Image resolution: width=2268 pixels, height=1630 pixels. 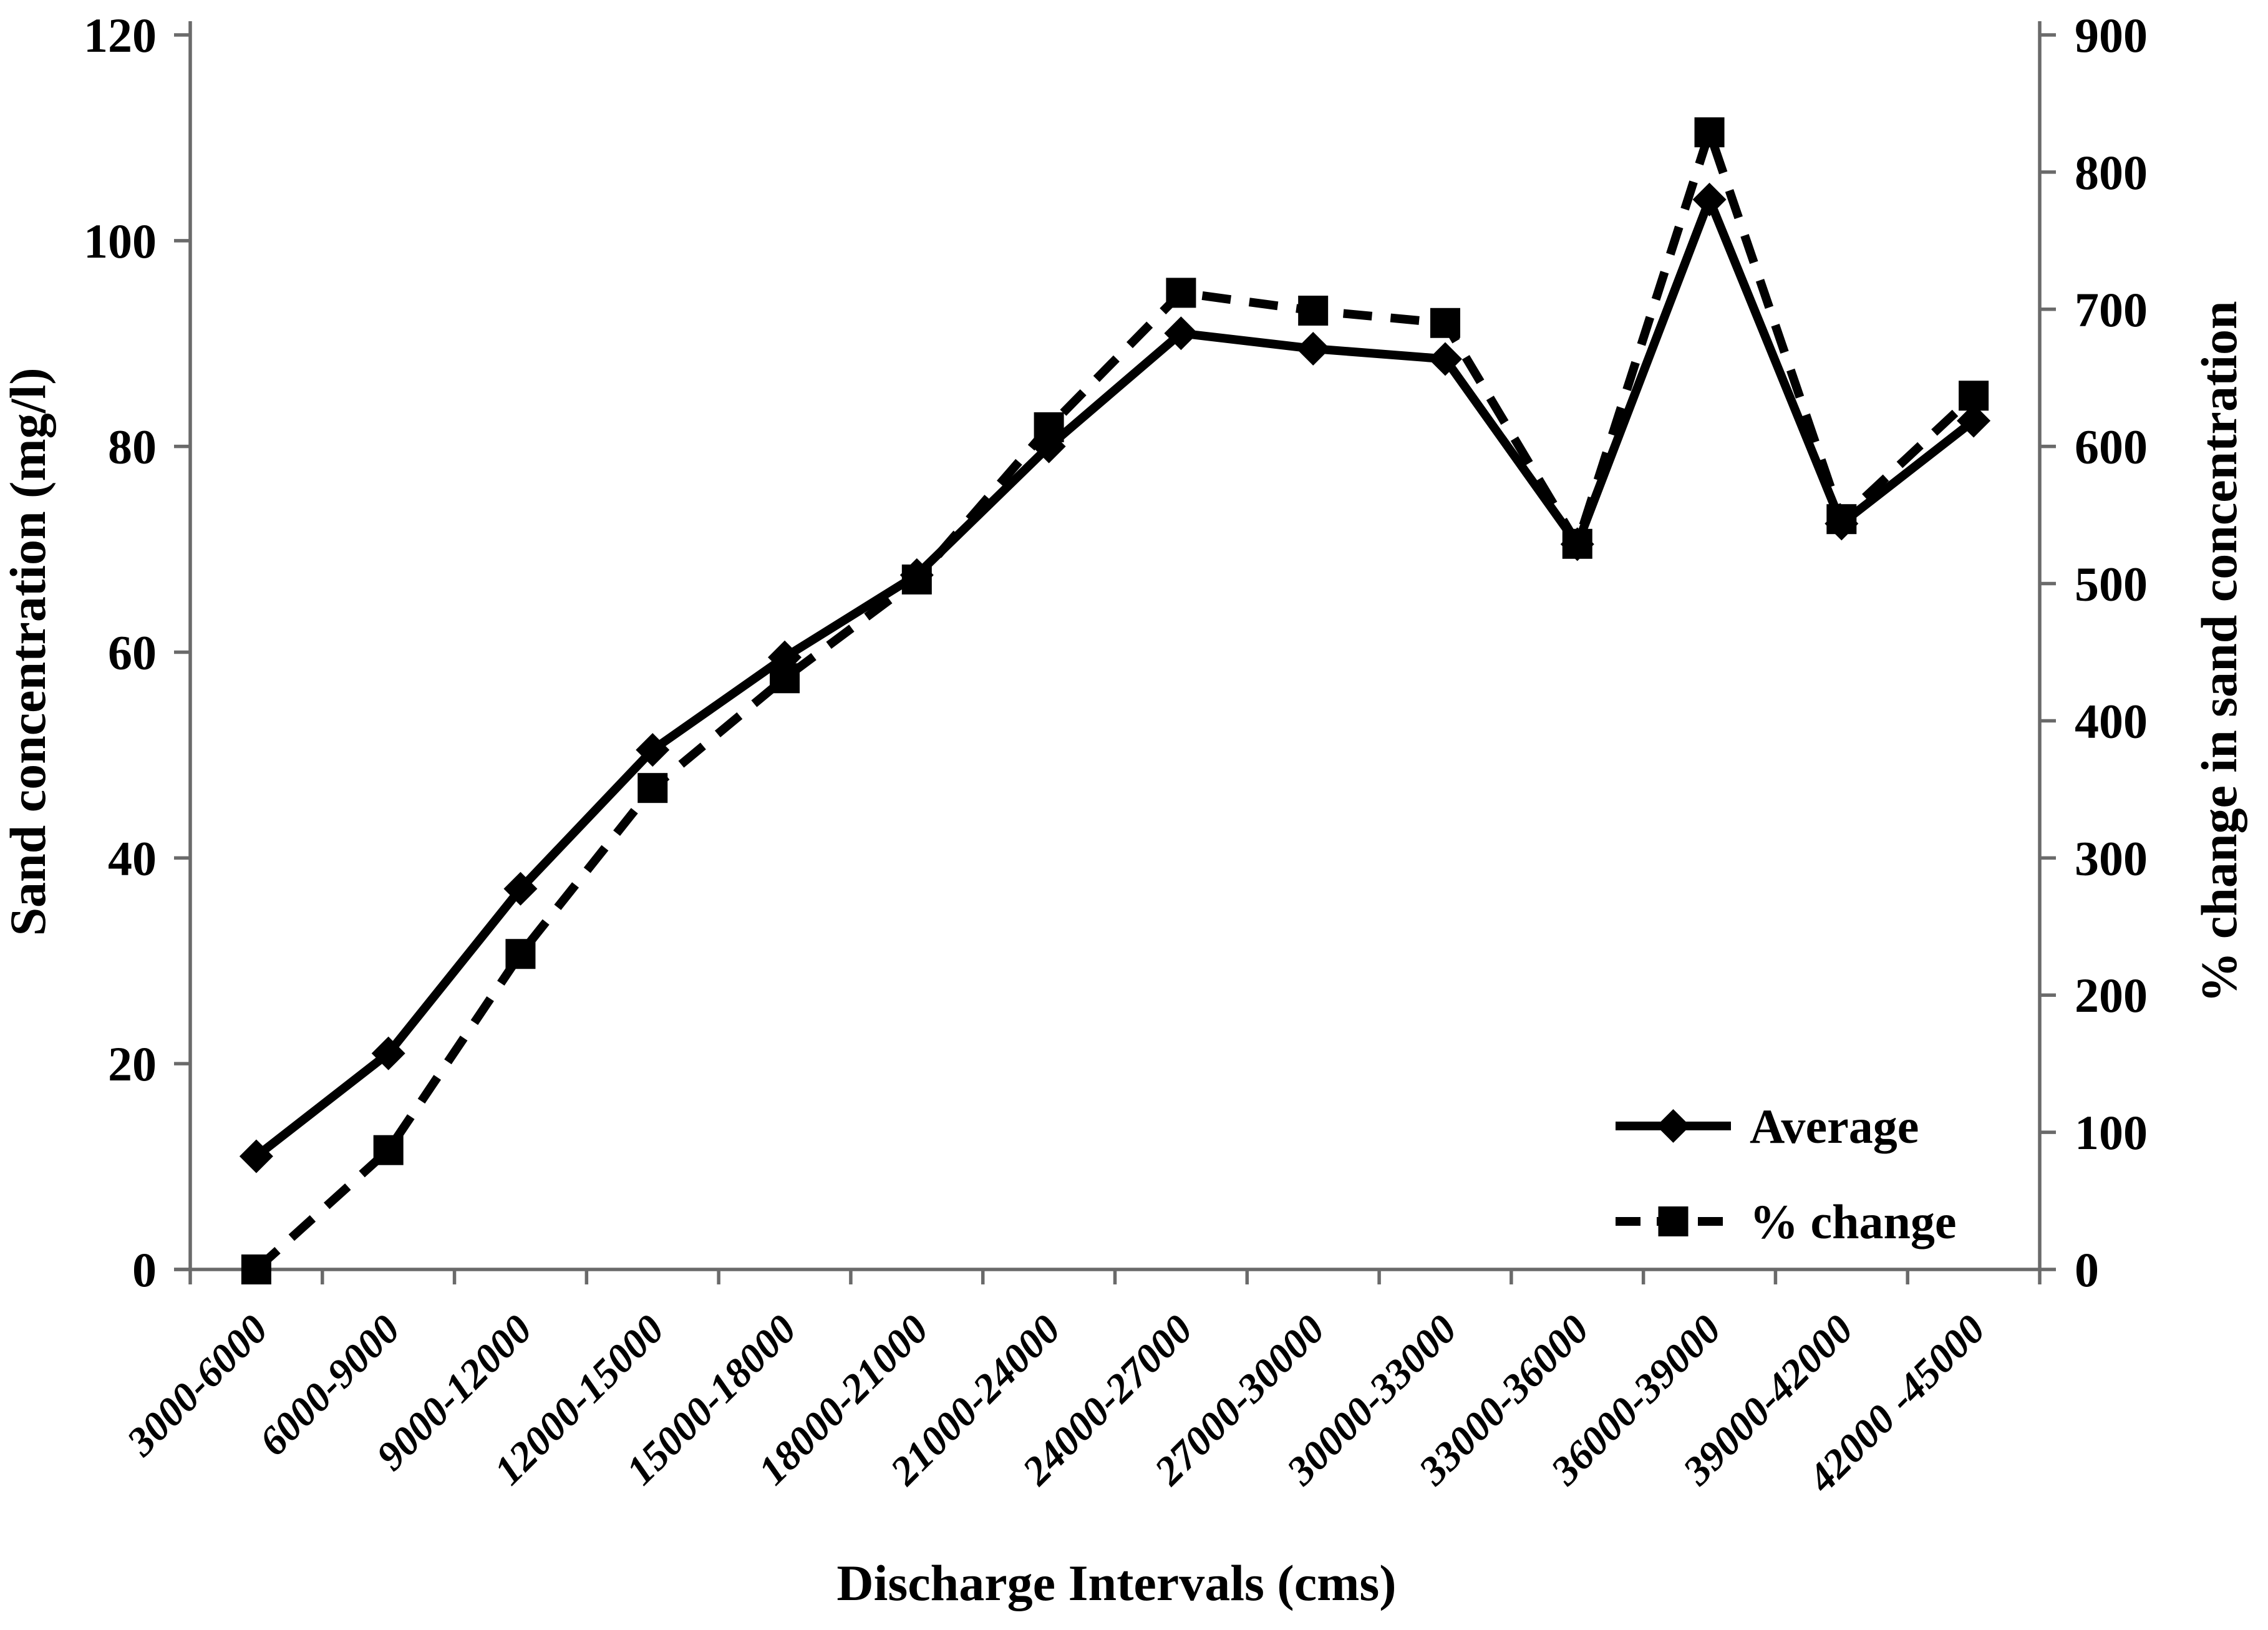 I want to click on y-axis-right-tick-label: 400, so click(x=2111, y=721).